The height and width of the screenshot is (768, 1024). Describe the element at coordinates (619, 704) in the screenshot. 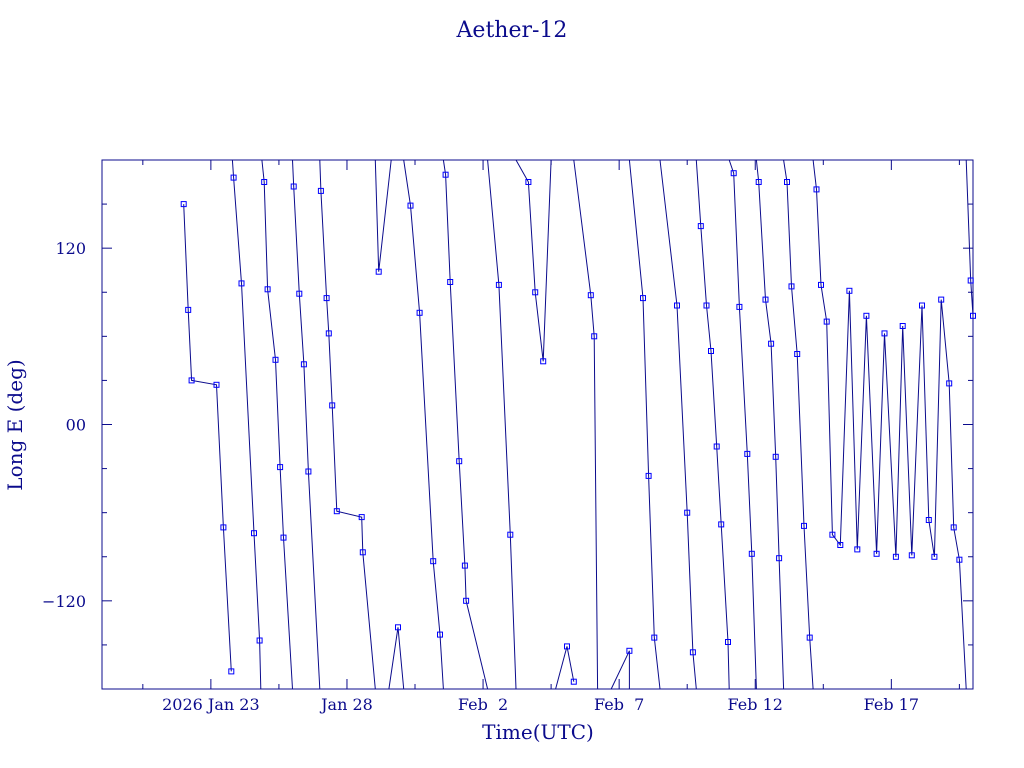

I see `x-tick-label: Feb 7` at that location.